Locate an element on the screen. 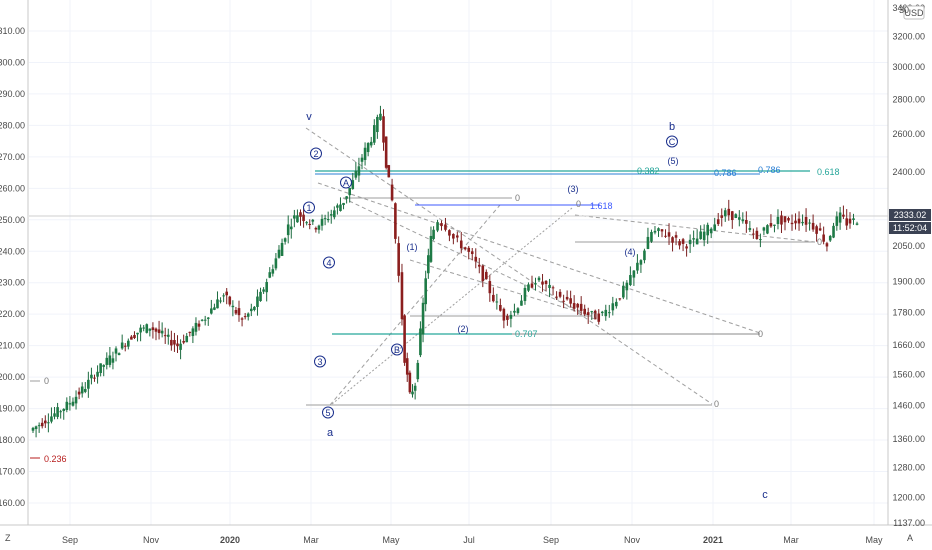 The image size is (932, 550). wave-label: C is located at coordinates (672, 142).